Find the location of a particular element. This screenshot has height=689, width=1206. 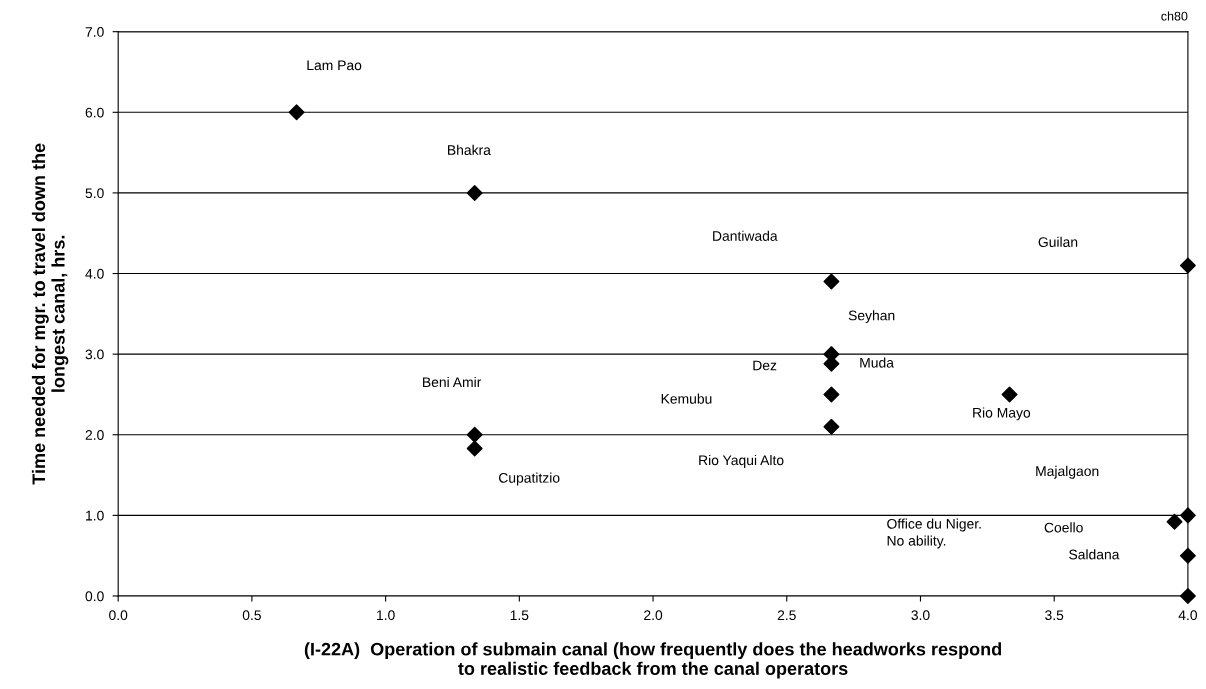

x-tick-label: 4.0 is located at coordinates (1188, 615).